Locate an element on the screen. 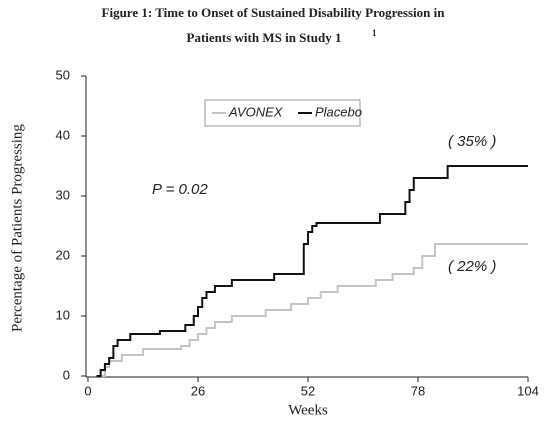 This screenshot has height=424, width=546. legend-box is located at coordinates (282, 113).